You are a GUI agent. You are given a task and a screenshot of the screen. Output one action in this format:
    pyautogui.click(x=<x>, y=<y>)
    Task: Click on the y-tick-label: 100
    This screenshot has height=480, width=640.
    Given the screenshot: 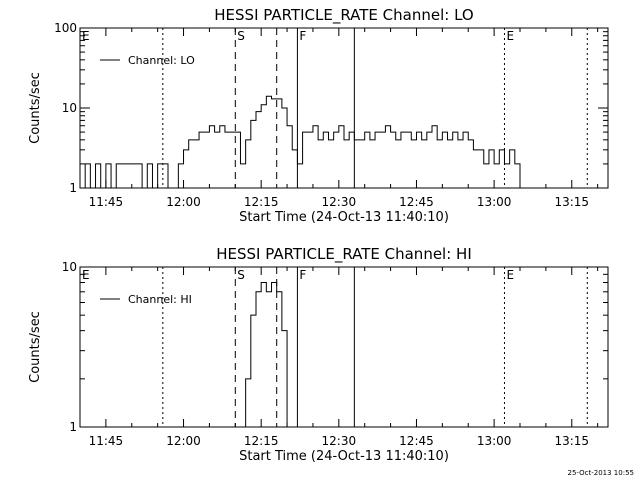 What is the action you would take?
    pyautogui.click(x=65, y=28)
    